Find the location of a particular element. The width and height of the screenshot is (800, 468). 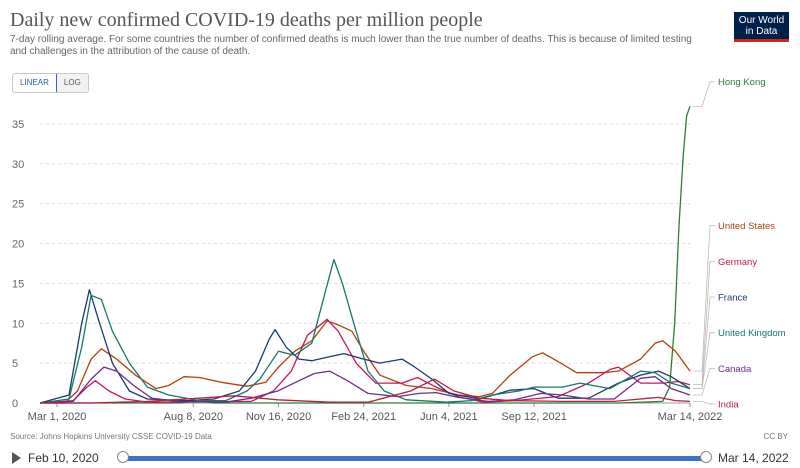

series-label-germany: Germany is located at coordinates (737, 262).